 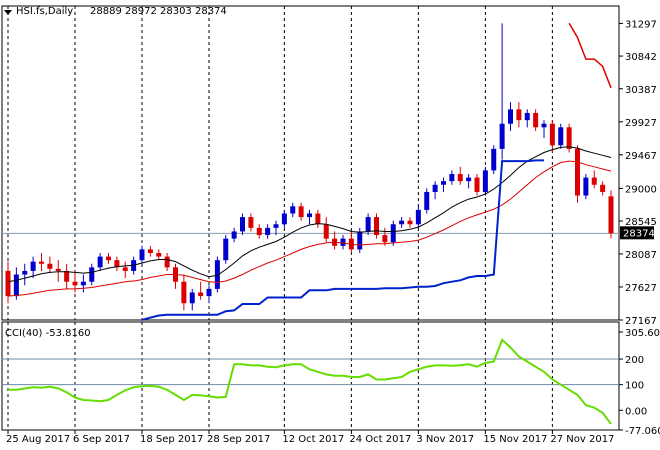 I want to click on y-tick-label: 30387, so click(x=641, y=90).